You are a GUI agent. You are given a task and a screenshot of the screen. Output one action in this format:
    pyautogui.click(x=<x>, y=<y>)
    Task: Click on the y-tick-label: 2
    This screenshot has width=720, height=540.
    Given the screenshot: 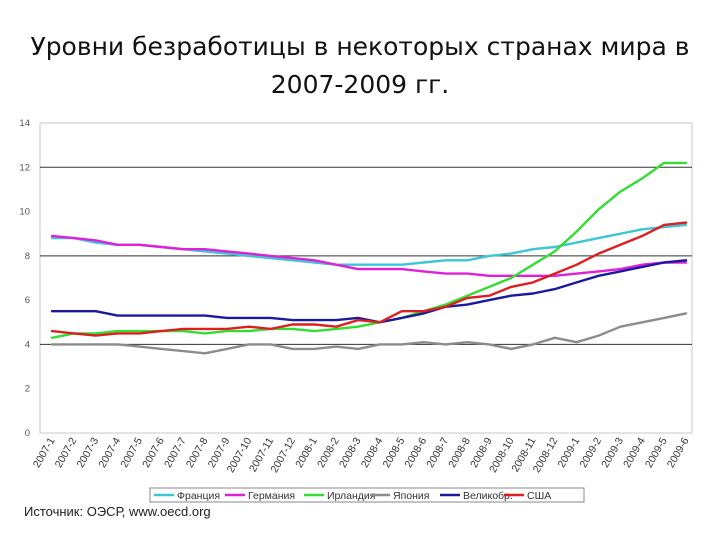 What is the action you would take?
    pyautogui.click(x=27, y=389)
    